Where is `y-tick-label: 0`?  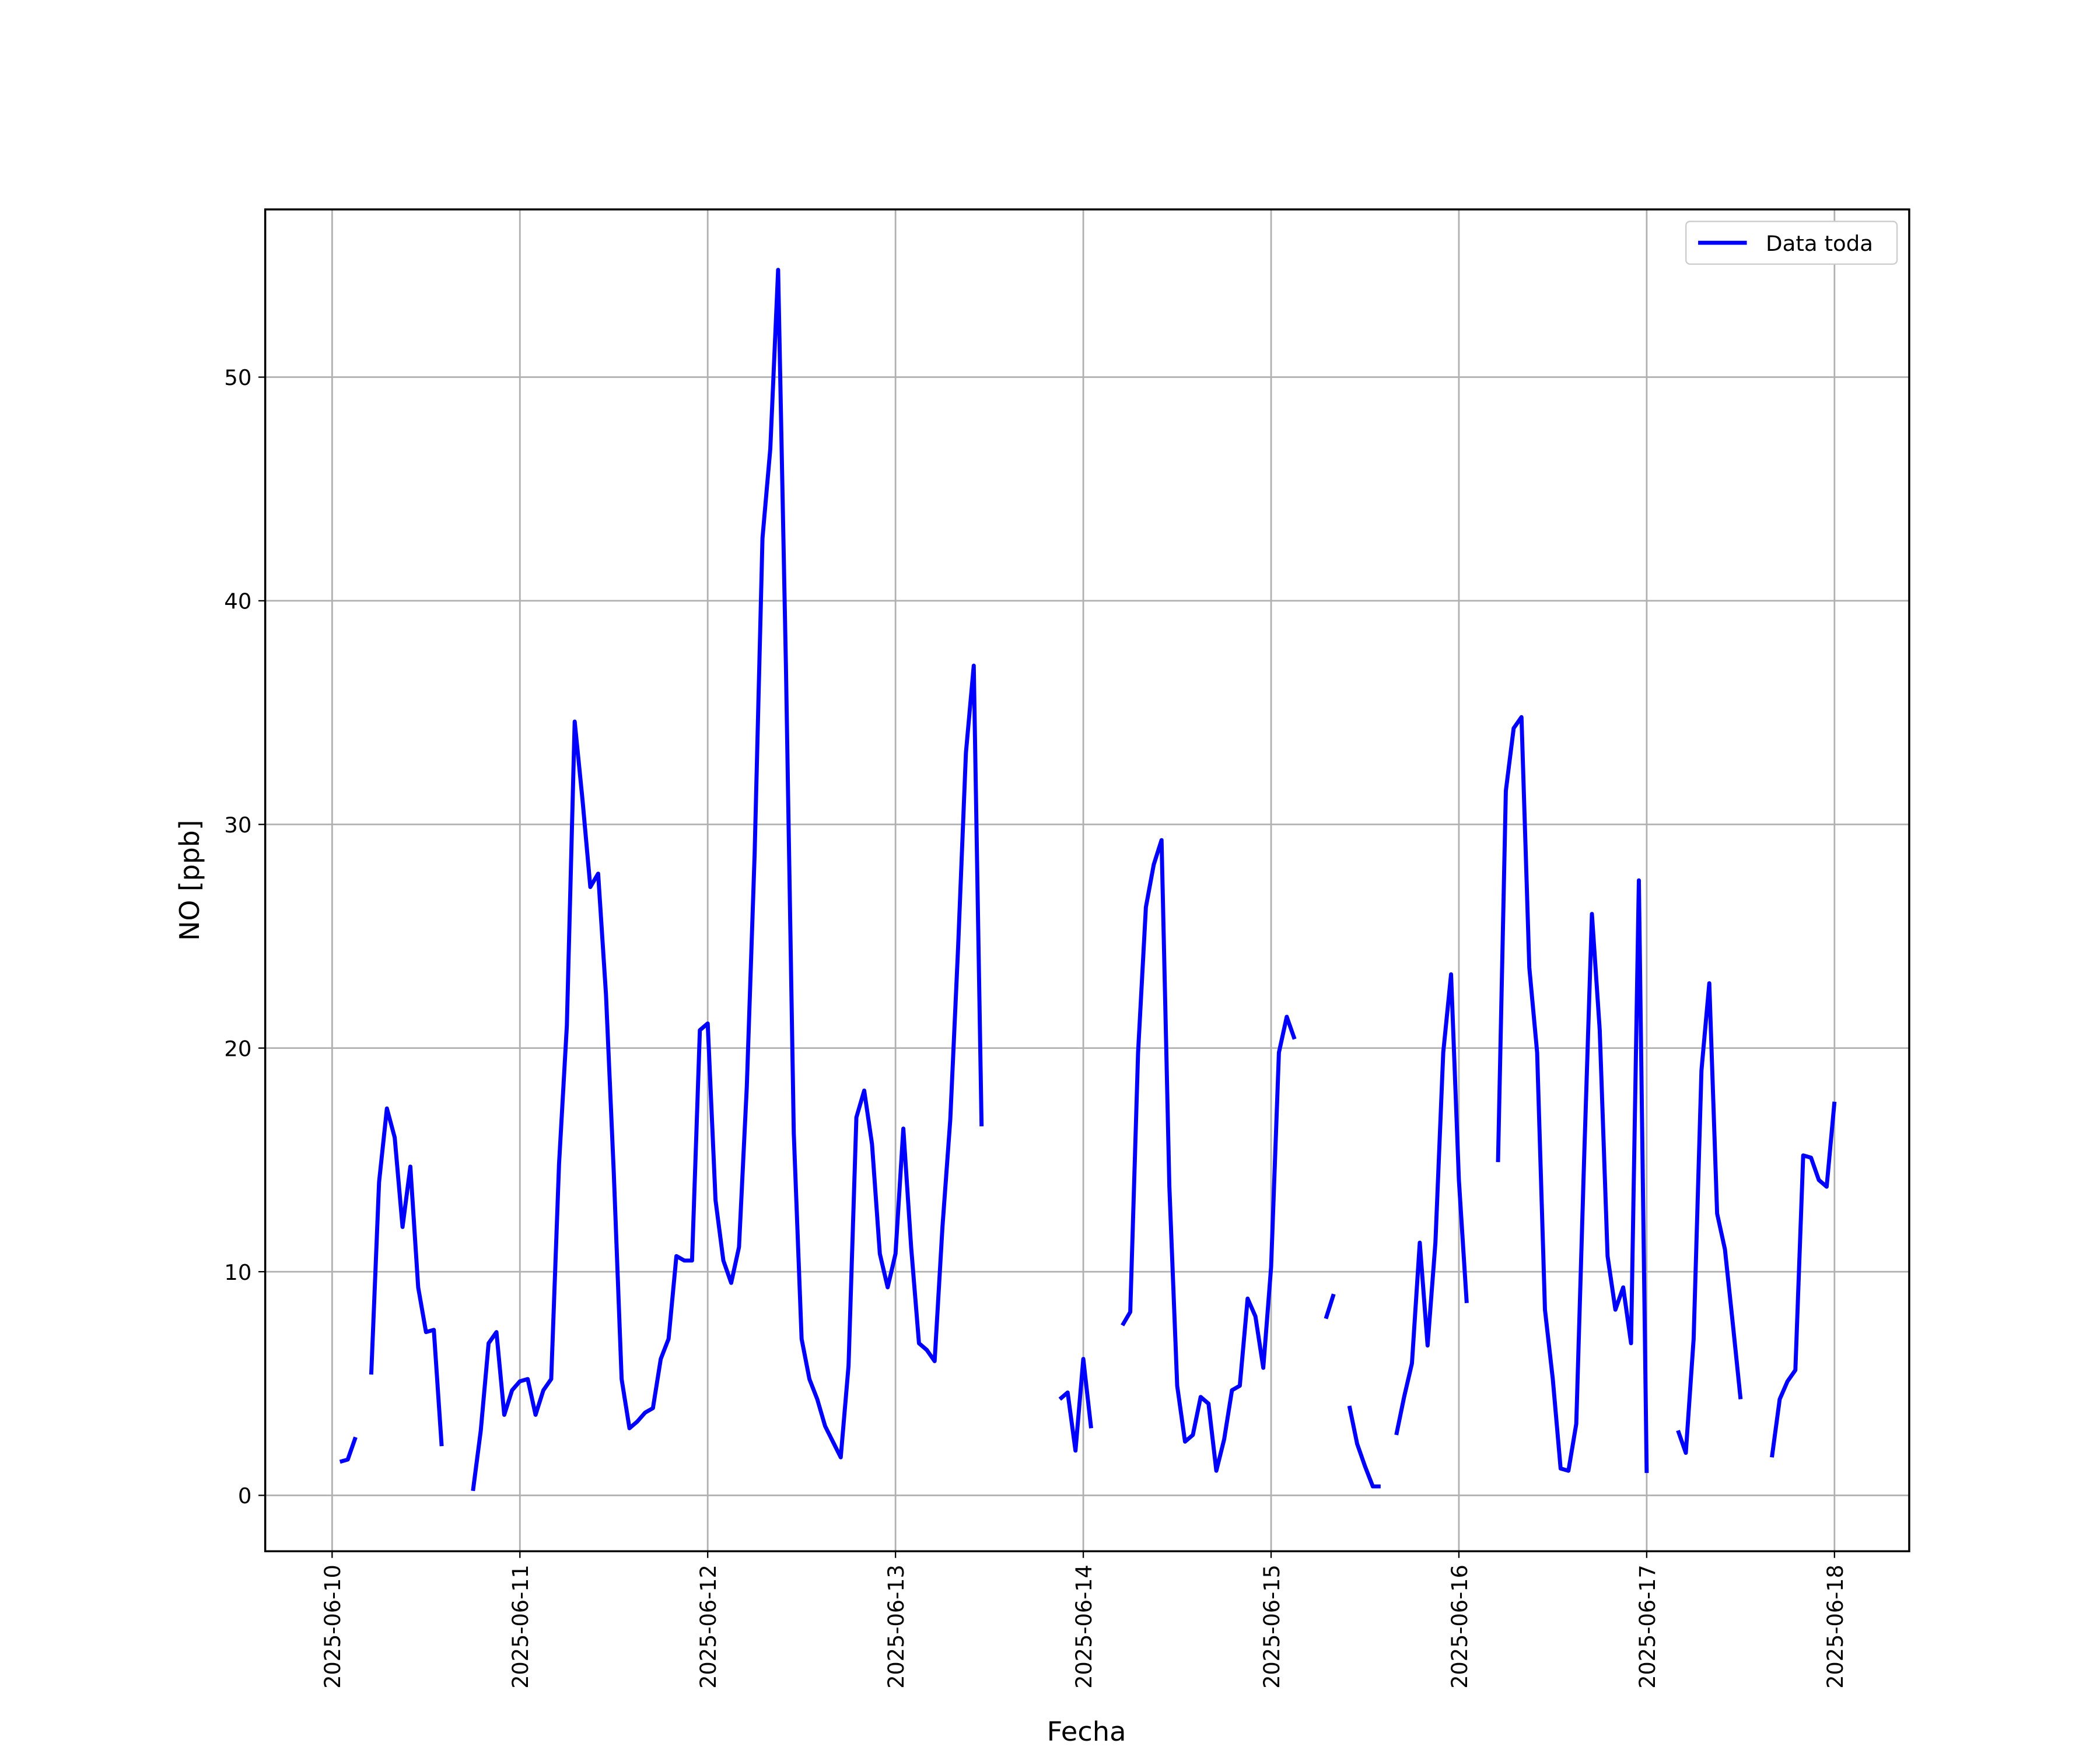
y-tick-label: 0 is located at coordinates (245, 1496).